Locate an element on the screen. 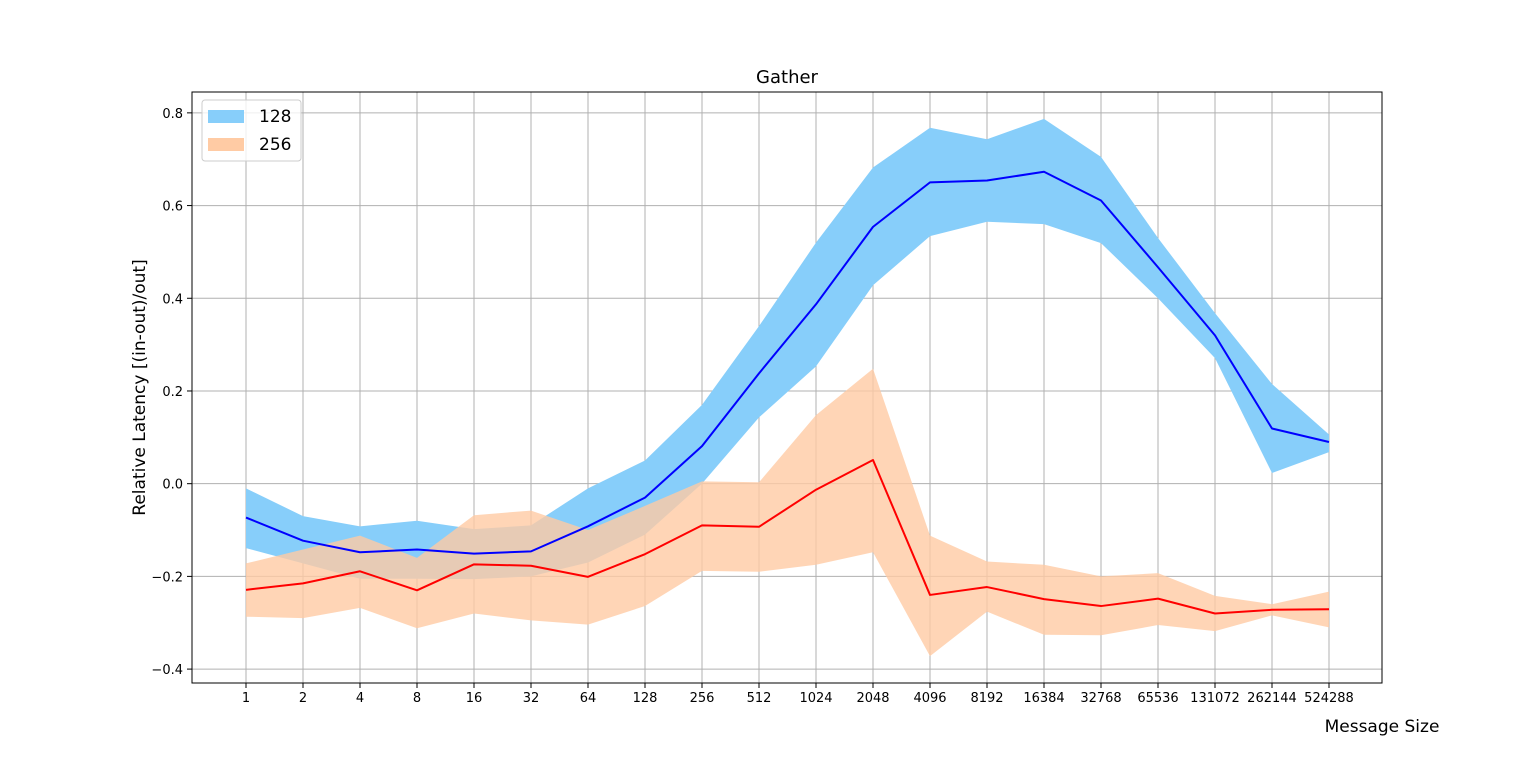 Image resolution: width=1536 pixels, height=767 pixels. x-tick-label: 256 is located at coordinates (702, 698).